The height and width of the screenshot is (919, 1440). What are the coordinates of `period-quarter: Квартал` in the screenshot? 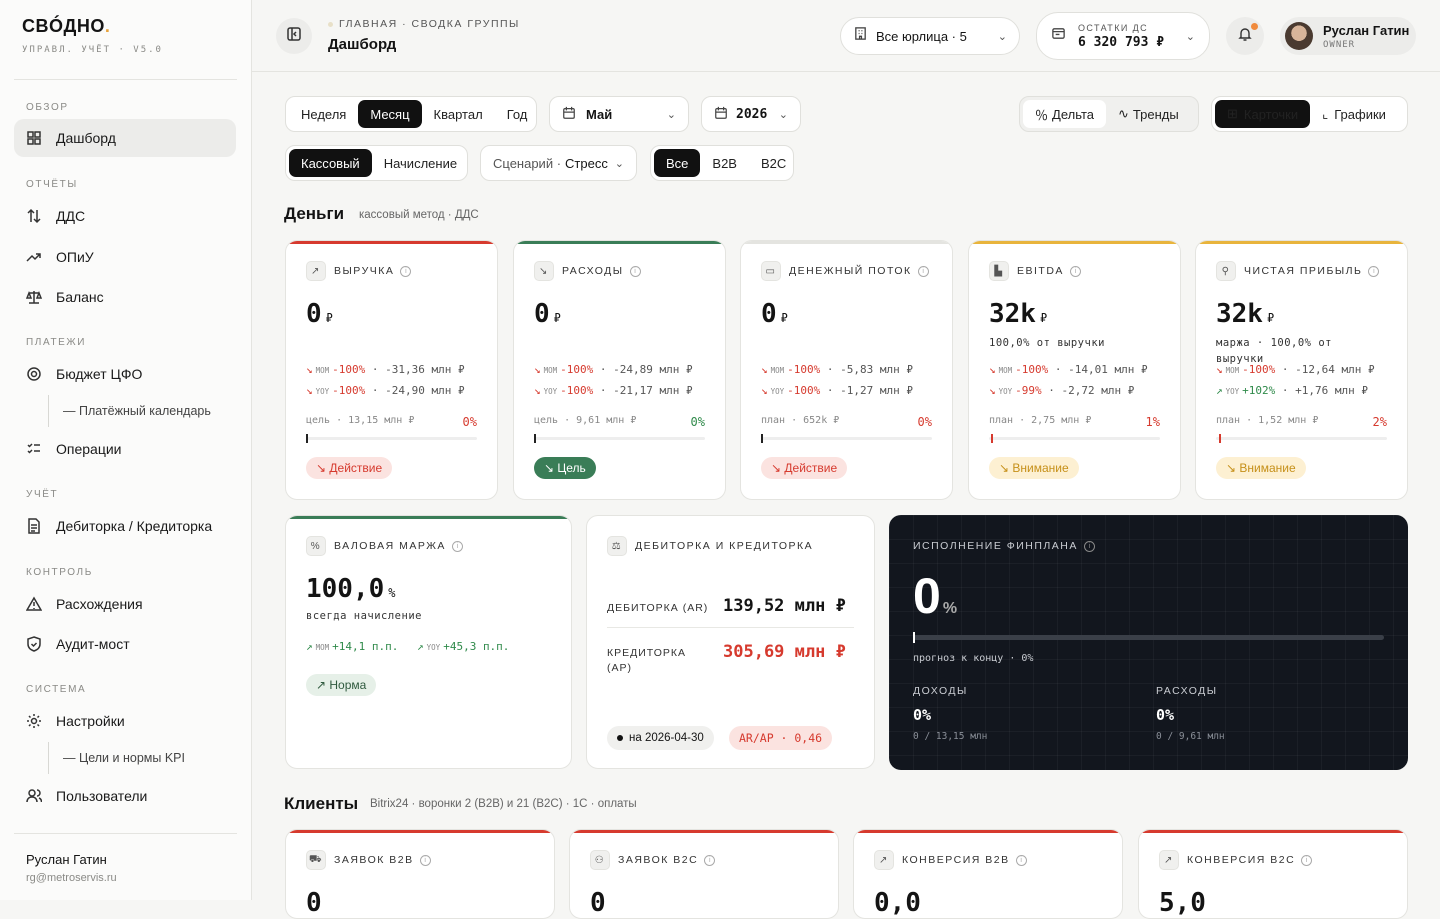 It's located at (458, 114).